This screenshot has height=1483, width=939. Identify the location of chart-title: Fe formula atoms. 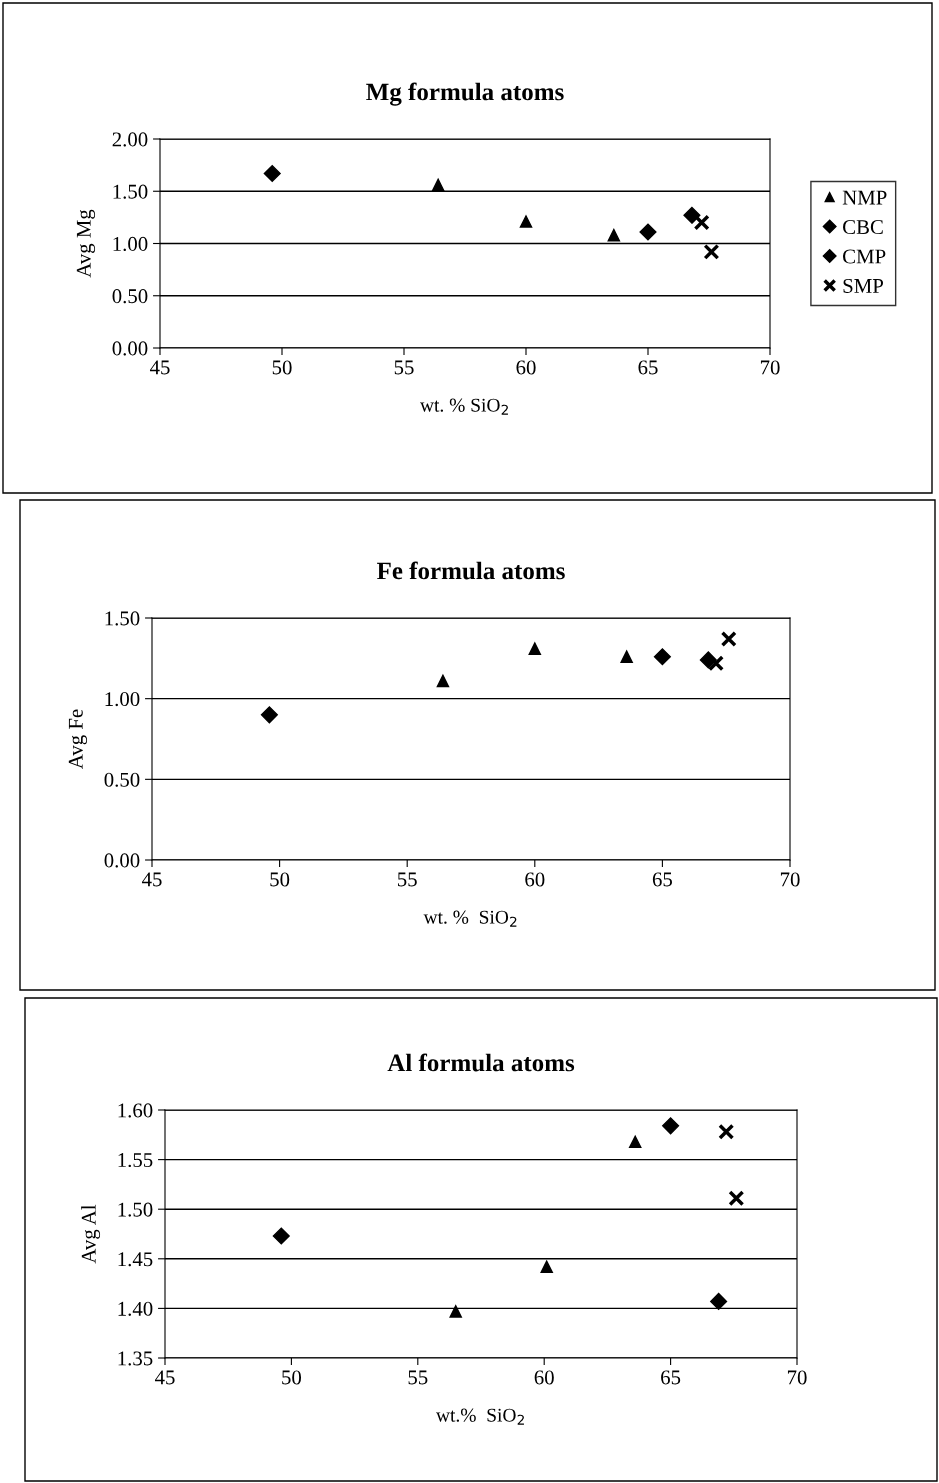
(471, 570).